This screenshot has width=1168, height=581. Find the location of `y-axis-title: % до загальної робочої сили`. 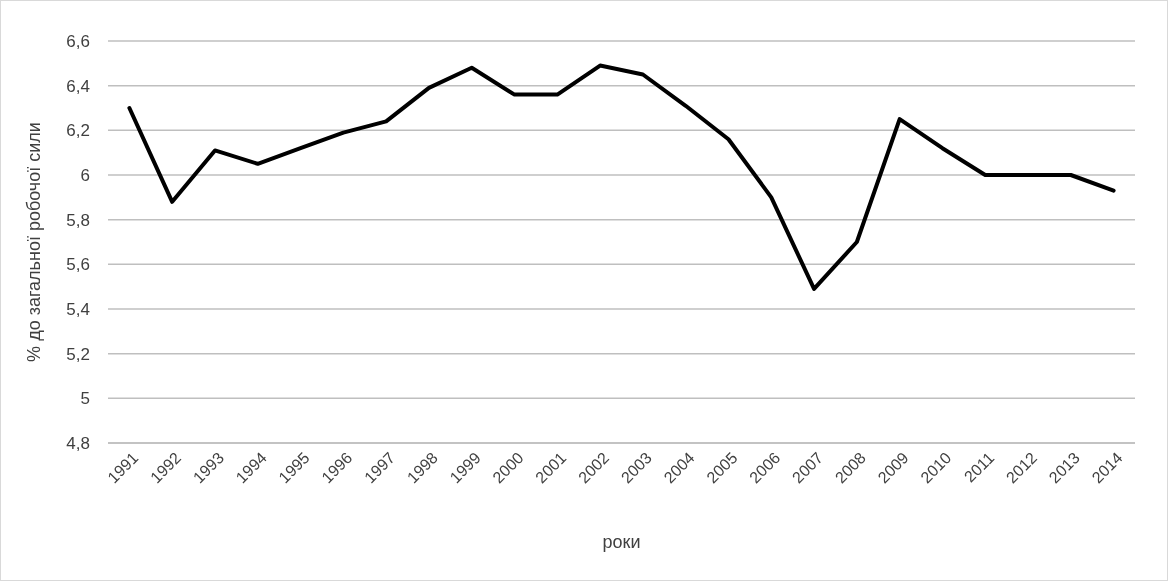

y-axis-title: % до загальної робочої сили is located at coordinates (34, 242).